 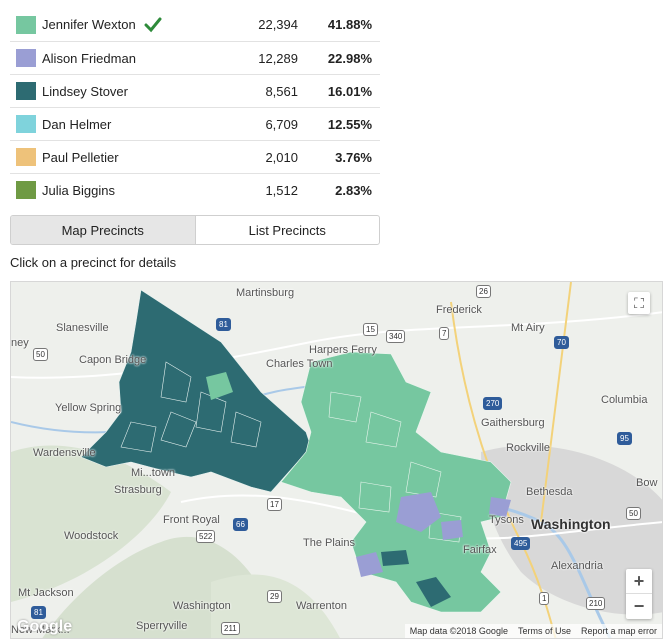 What do you see at coordinates (528, 448) in the screenshot?
I see `place-label: Rockville` at bounding box center [528, 448].